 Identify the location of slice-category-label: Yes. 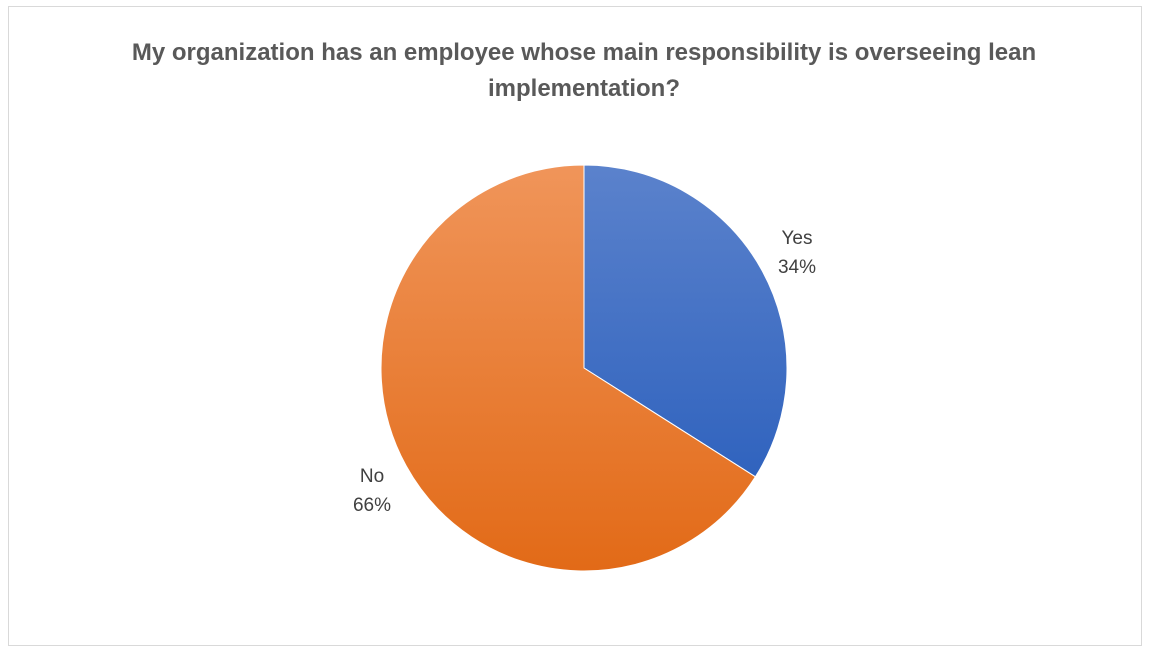
(797, 238).